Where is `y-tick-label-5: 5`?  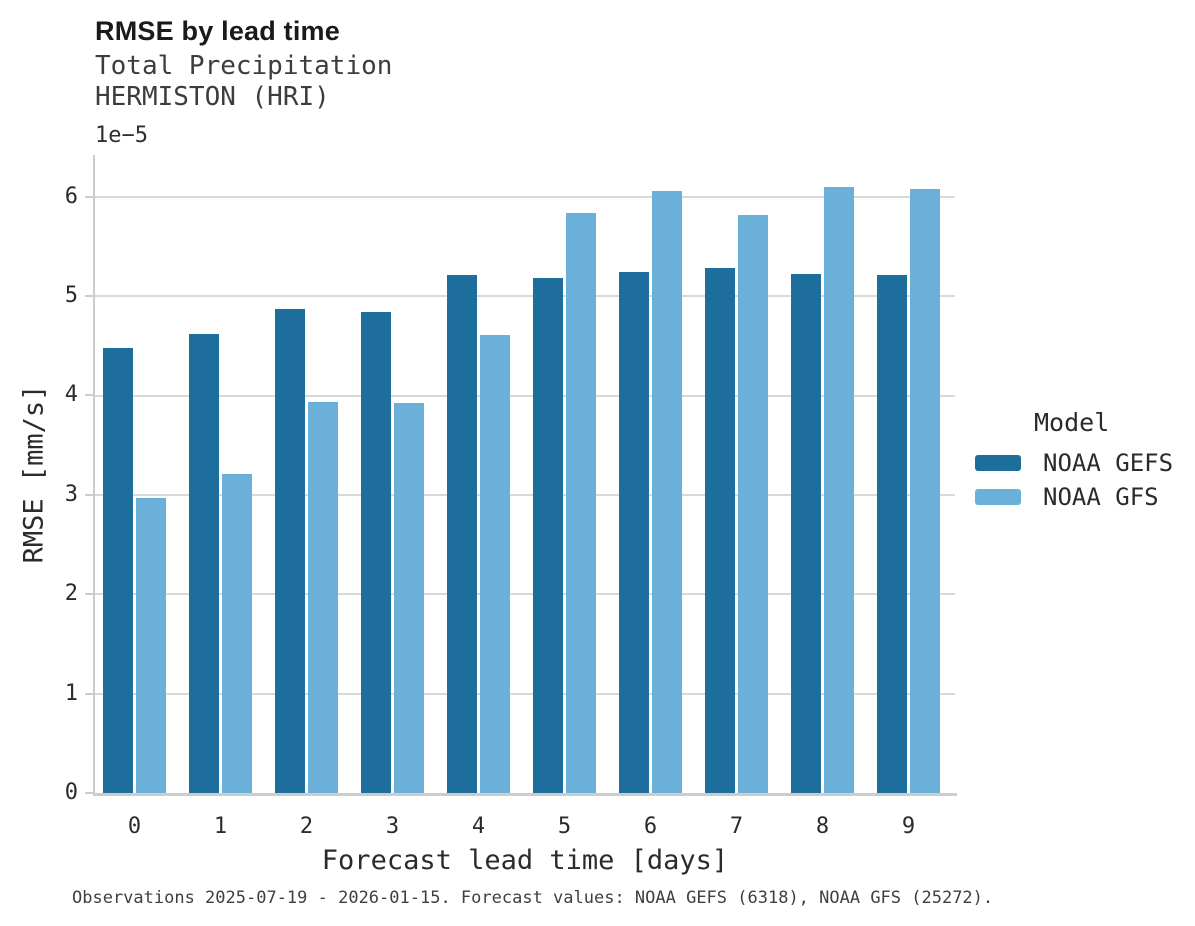 y-tick-label-5: 5 is located at coordinates (71, 296).